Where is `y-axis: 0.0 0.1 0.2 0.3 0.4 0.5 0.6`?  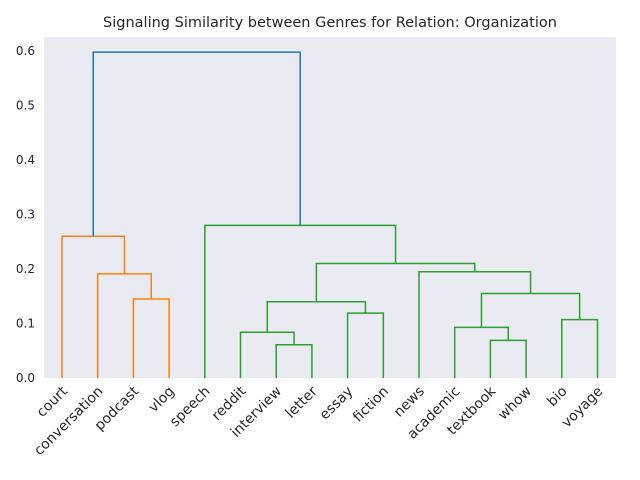
y-axis: 0.0 0.1 0.2 0.3 0.4 0.5 0.6 is located at coordinates (25, 214).